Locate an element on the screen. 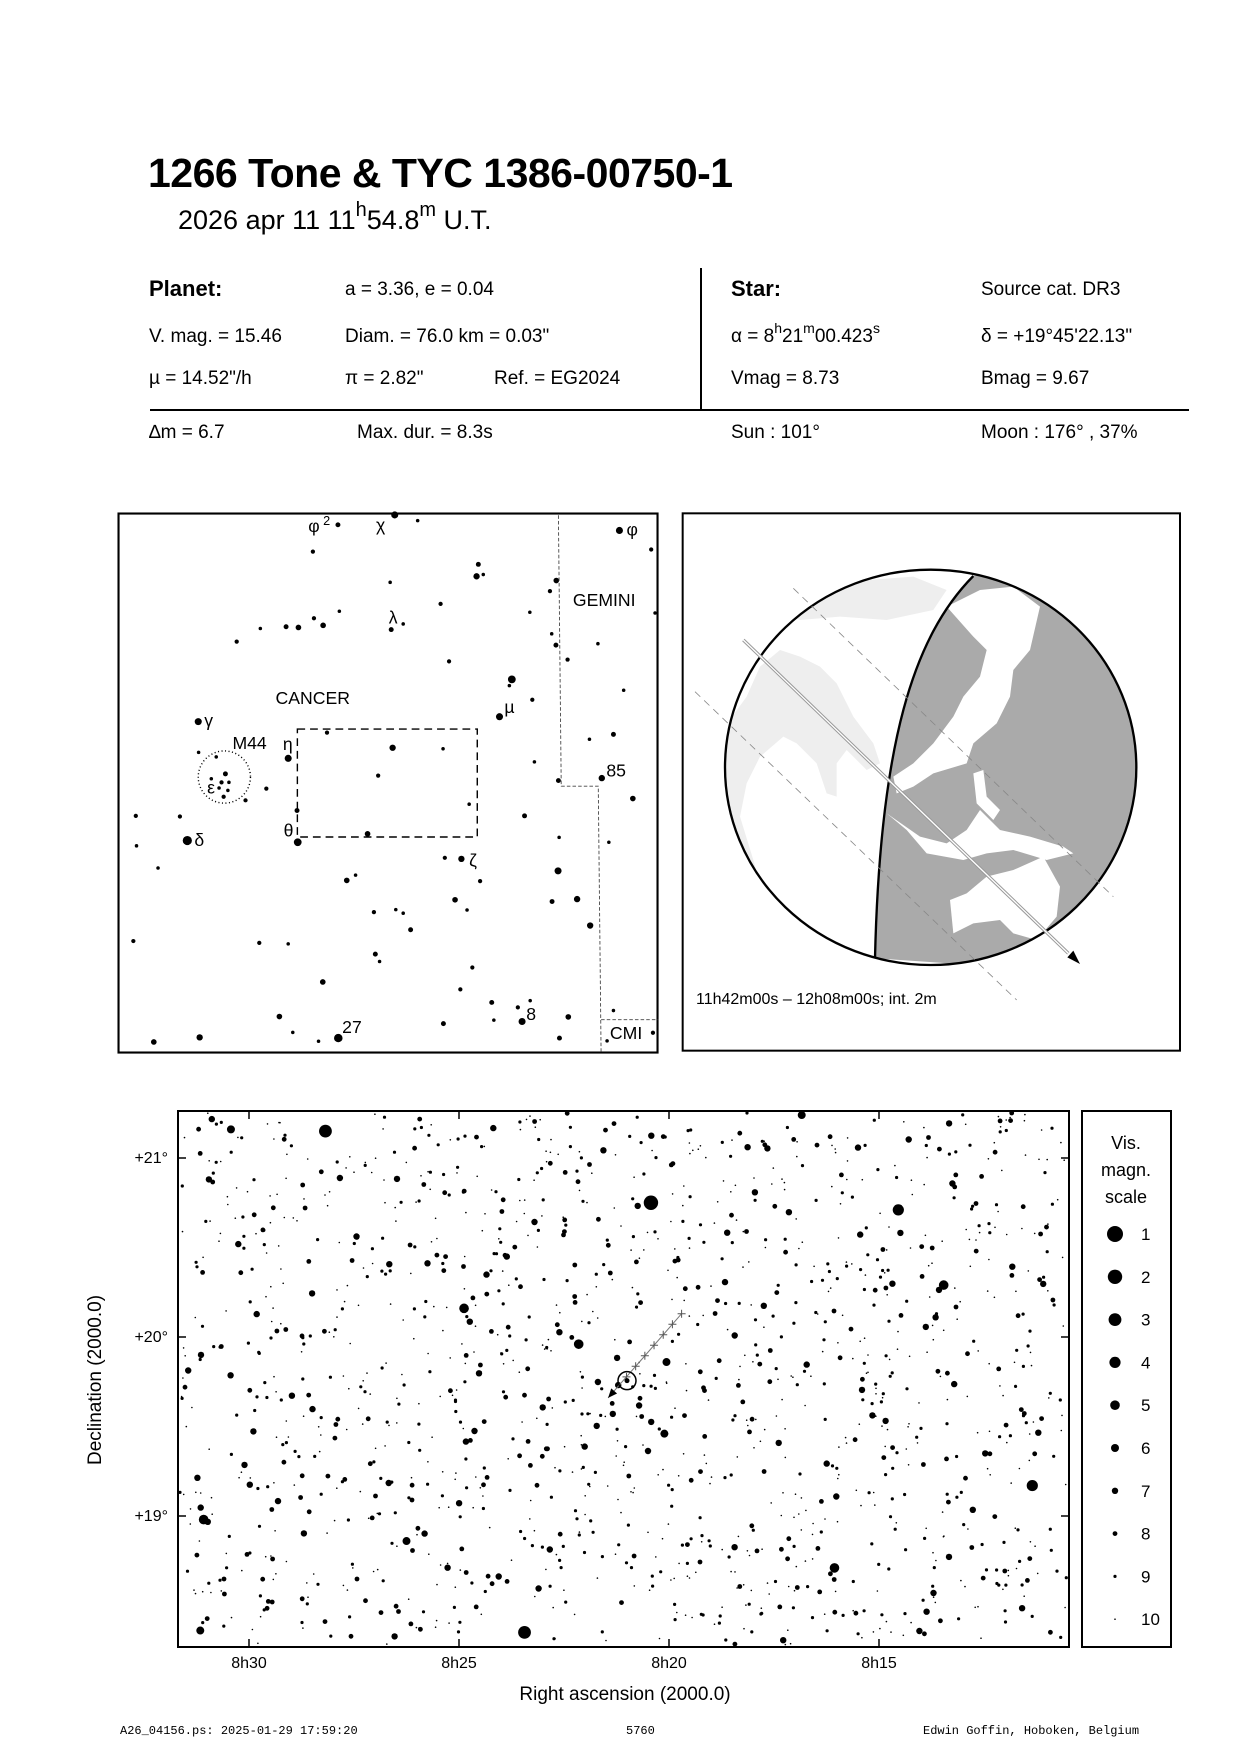 The height and width of the screenshot is (1752, 1239). planet-diam: Diam. = 76.0 km = 0.03" is located at coordinates (447, 336).